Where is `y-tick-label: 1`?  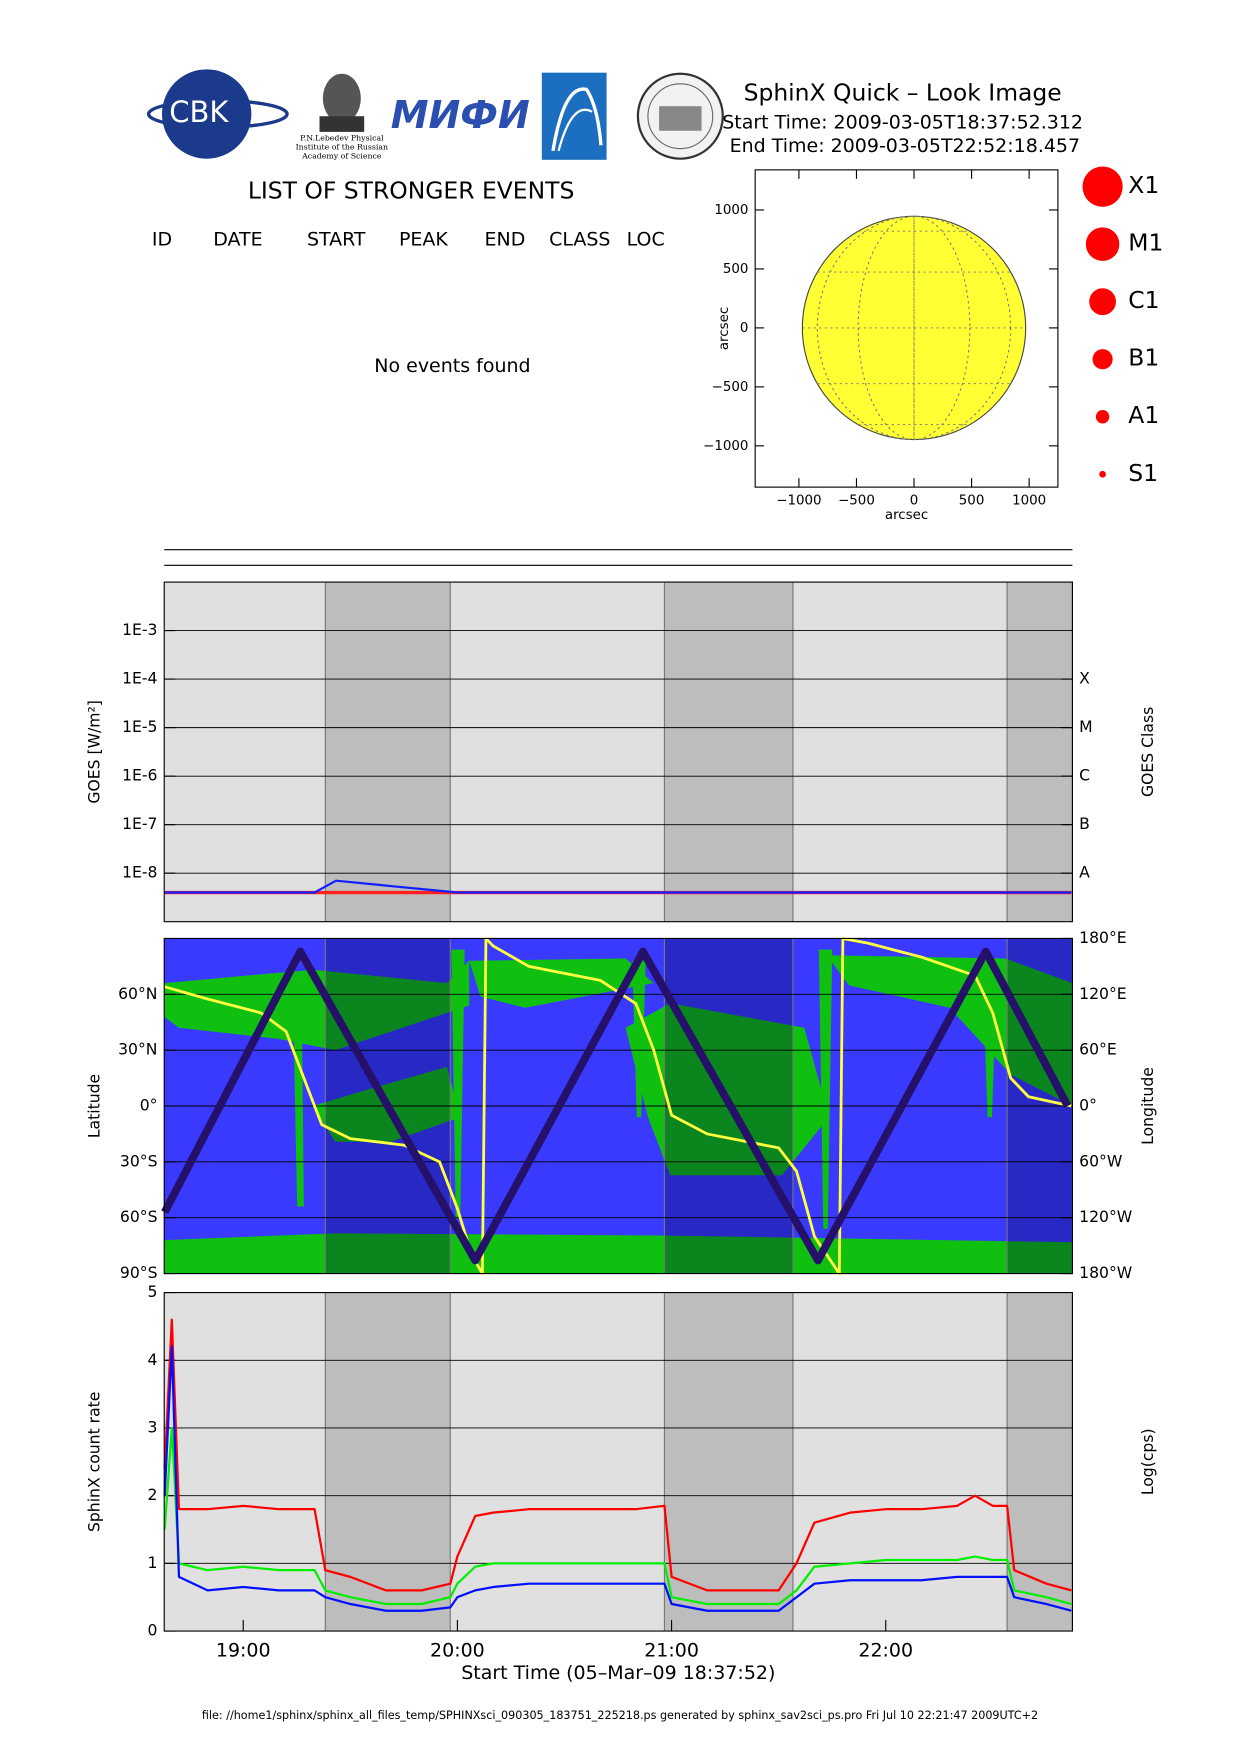
y-tick-label: 1 is located at coordinates (153, 1562).